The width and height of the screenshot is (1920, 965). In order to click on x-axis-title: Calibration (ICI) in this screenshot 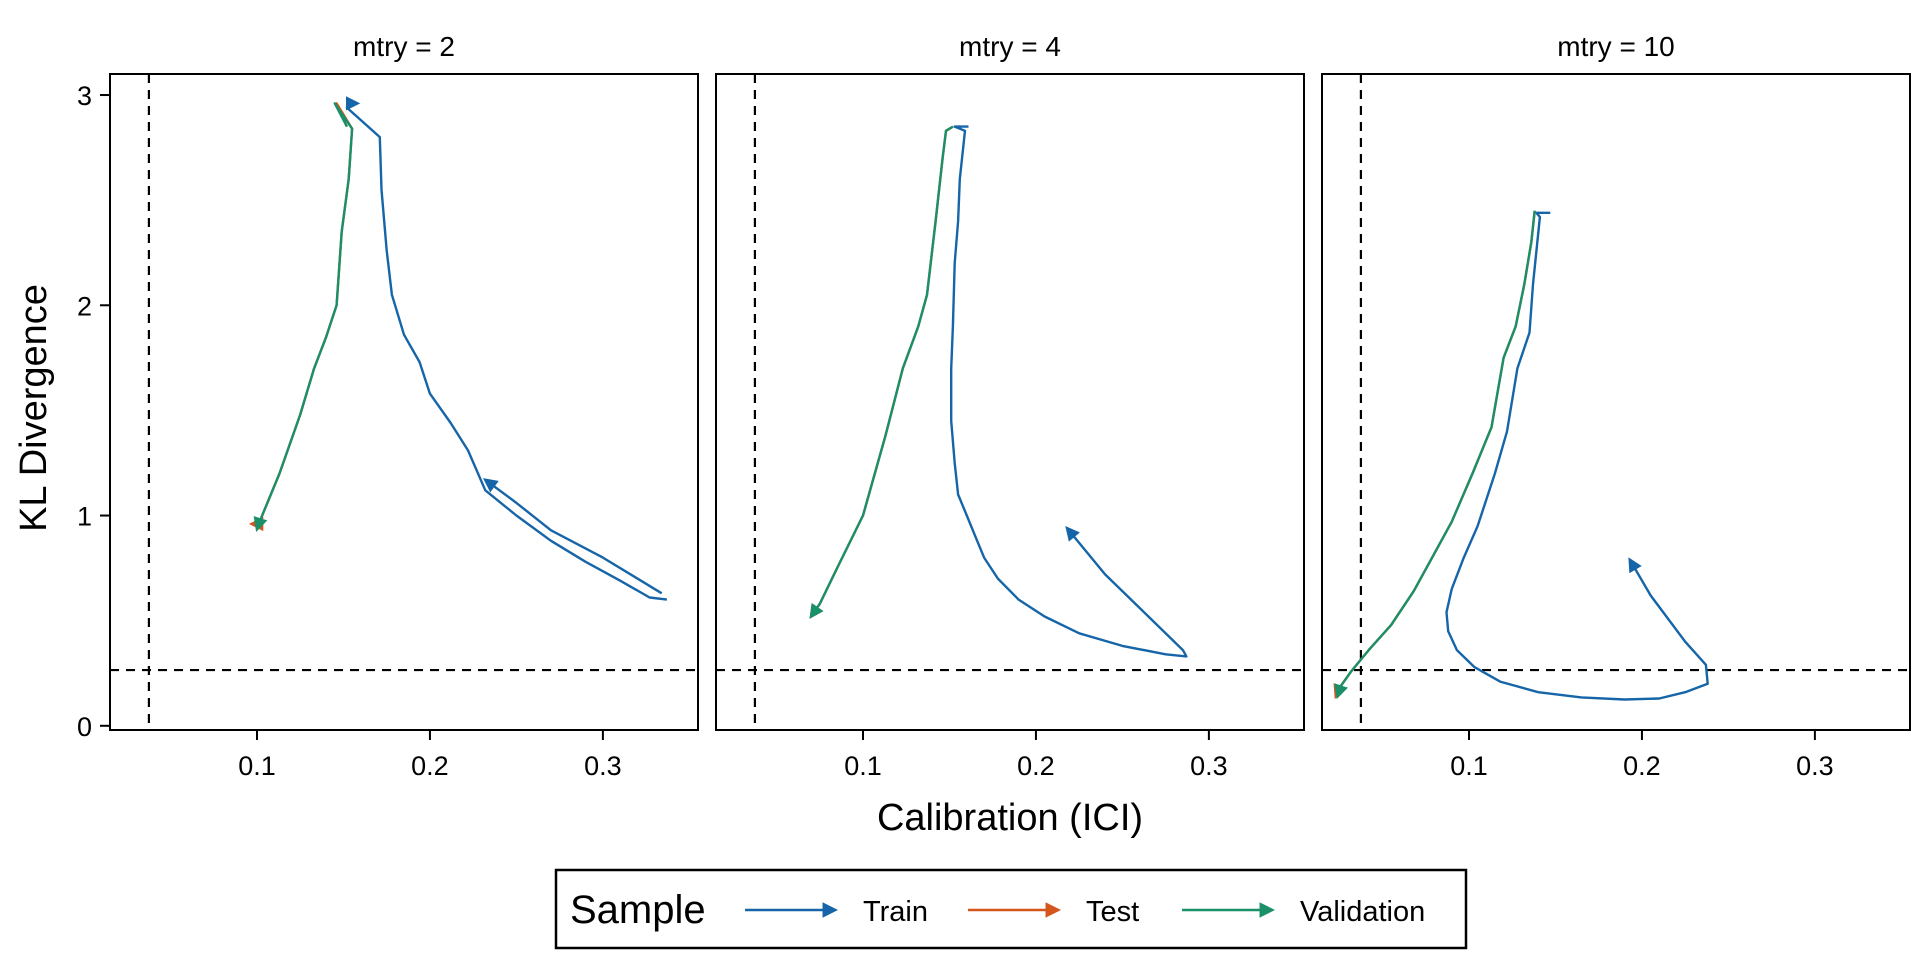, I will do `click(1010, 818)`.